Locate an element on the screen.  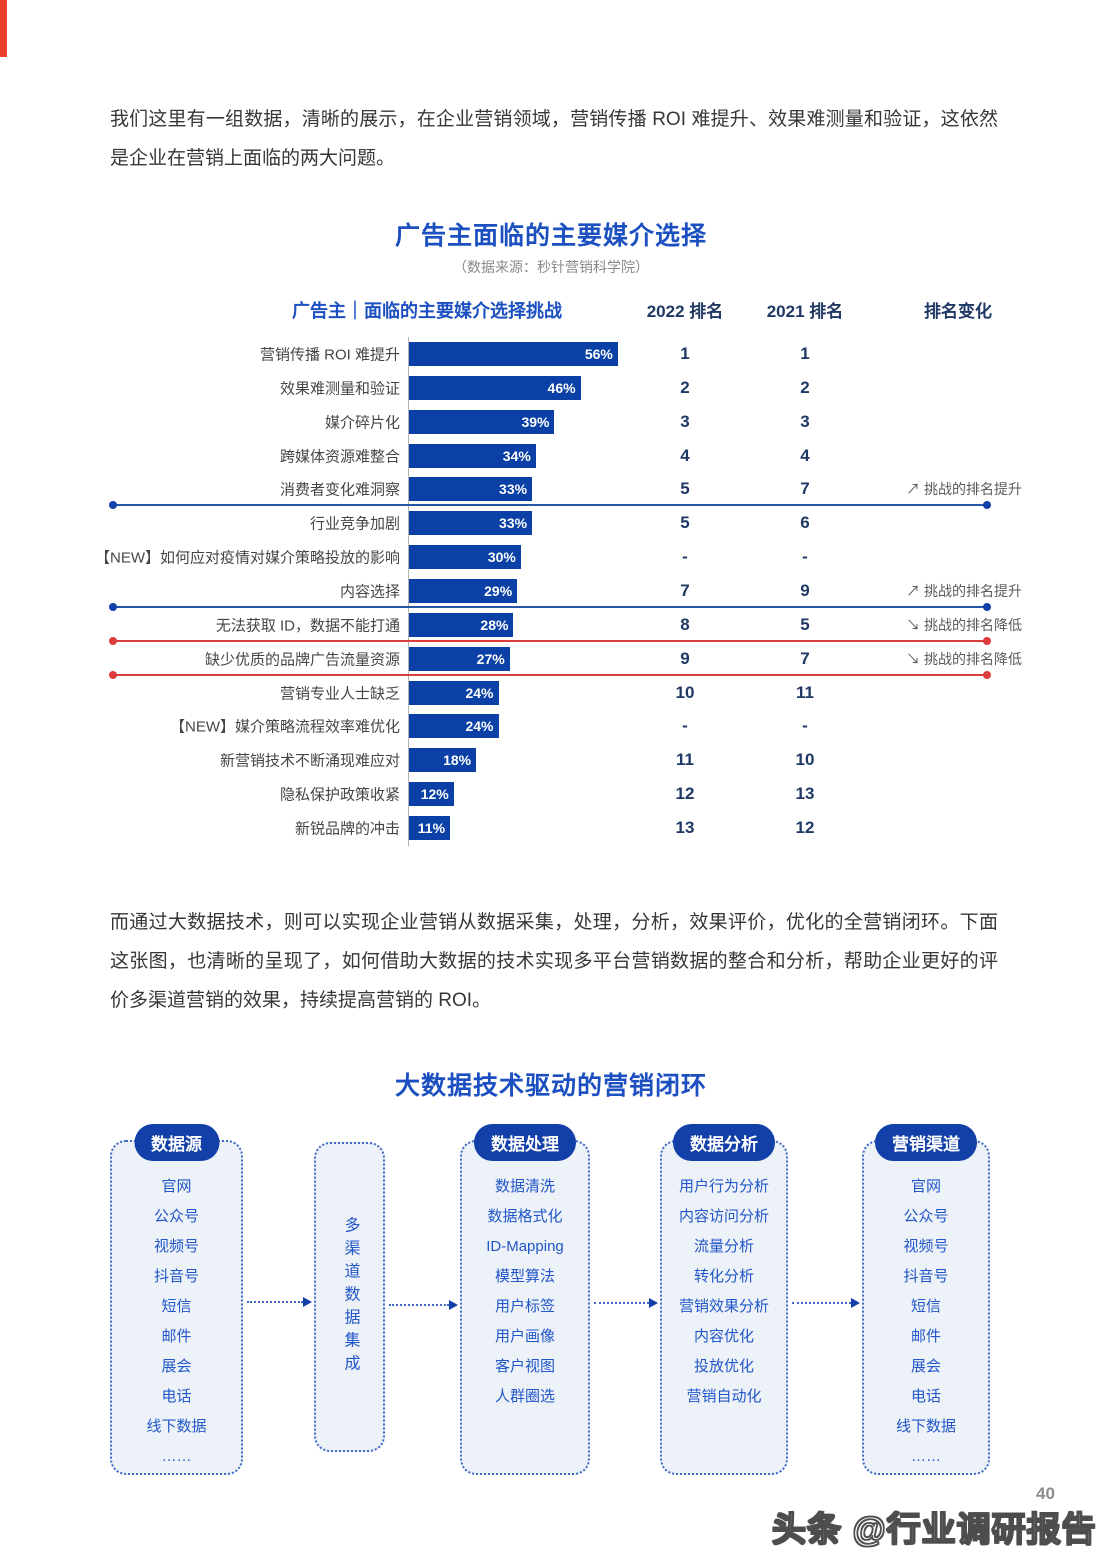
bar-value-label: 56% is located at coordinates (598, 353).